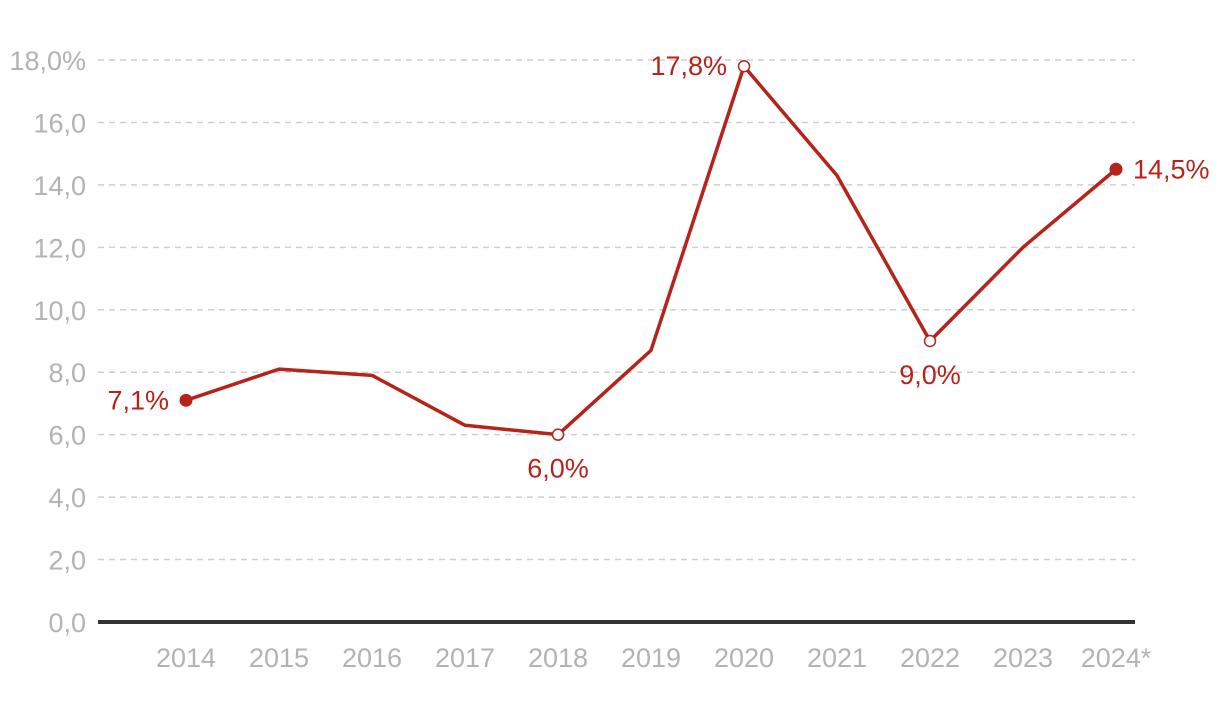 The image size is (1220, 728). Describe the element at coordinates (837, 658) in the screenshot. I see `x-tick-label: 2021` at that location.